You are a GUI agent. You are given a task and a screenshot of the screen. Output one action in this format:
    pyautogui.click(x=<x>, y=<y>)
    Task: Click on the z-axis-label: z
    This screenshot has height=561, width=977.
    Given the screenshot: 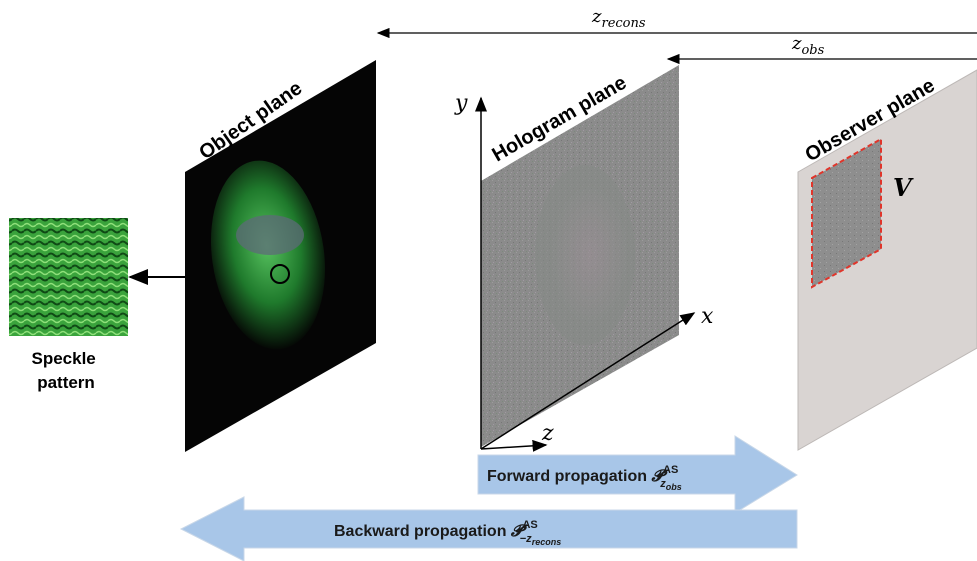 What is the action you would take?
    pyautogui.click(x=547, y=433)
    